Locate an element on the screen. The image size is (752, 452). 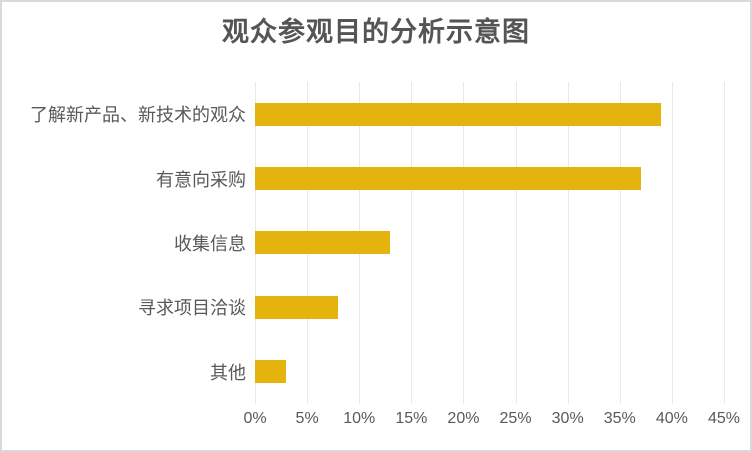
x-axis-tick-label: 40% is located at coordinates (671, 418).